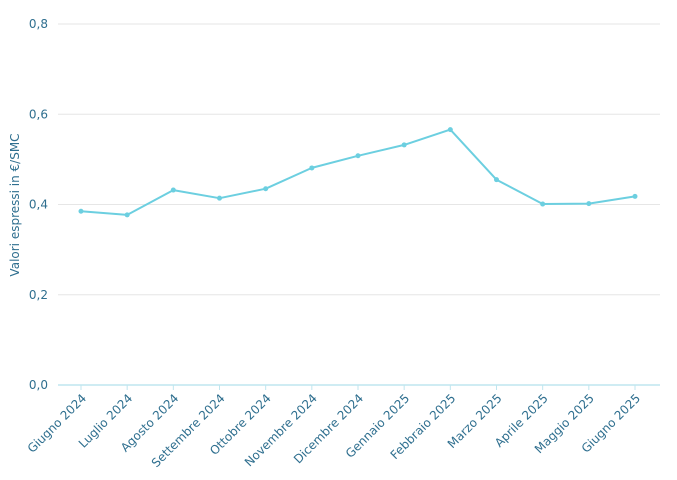 This screenshot has height=480, width=677. Describe the element at coordinates (359, 387) in the screenshot. I see `axis-layer` at that location.